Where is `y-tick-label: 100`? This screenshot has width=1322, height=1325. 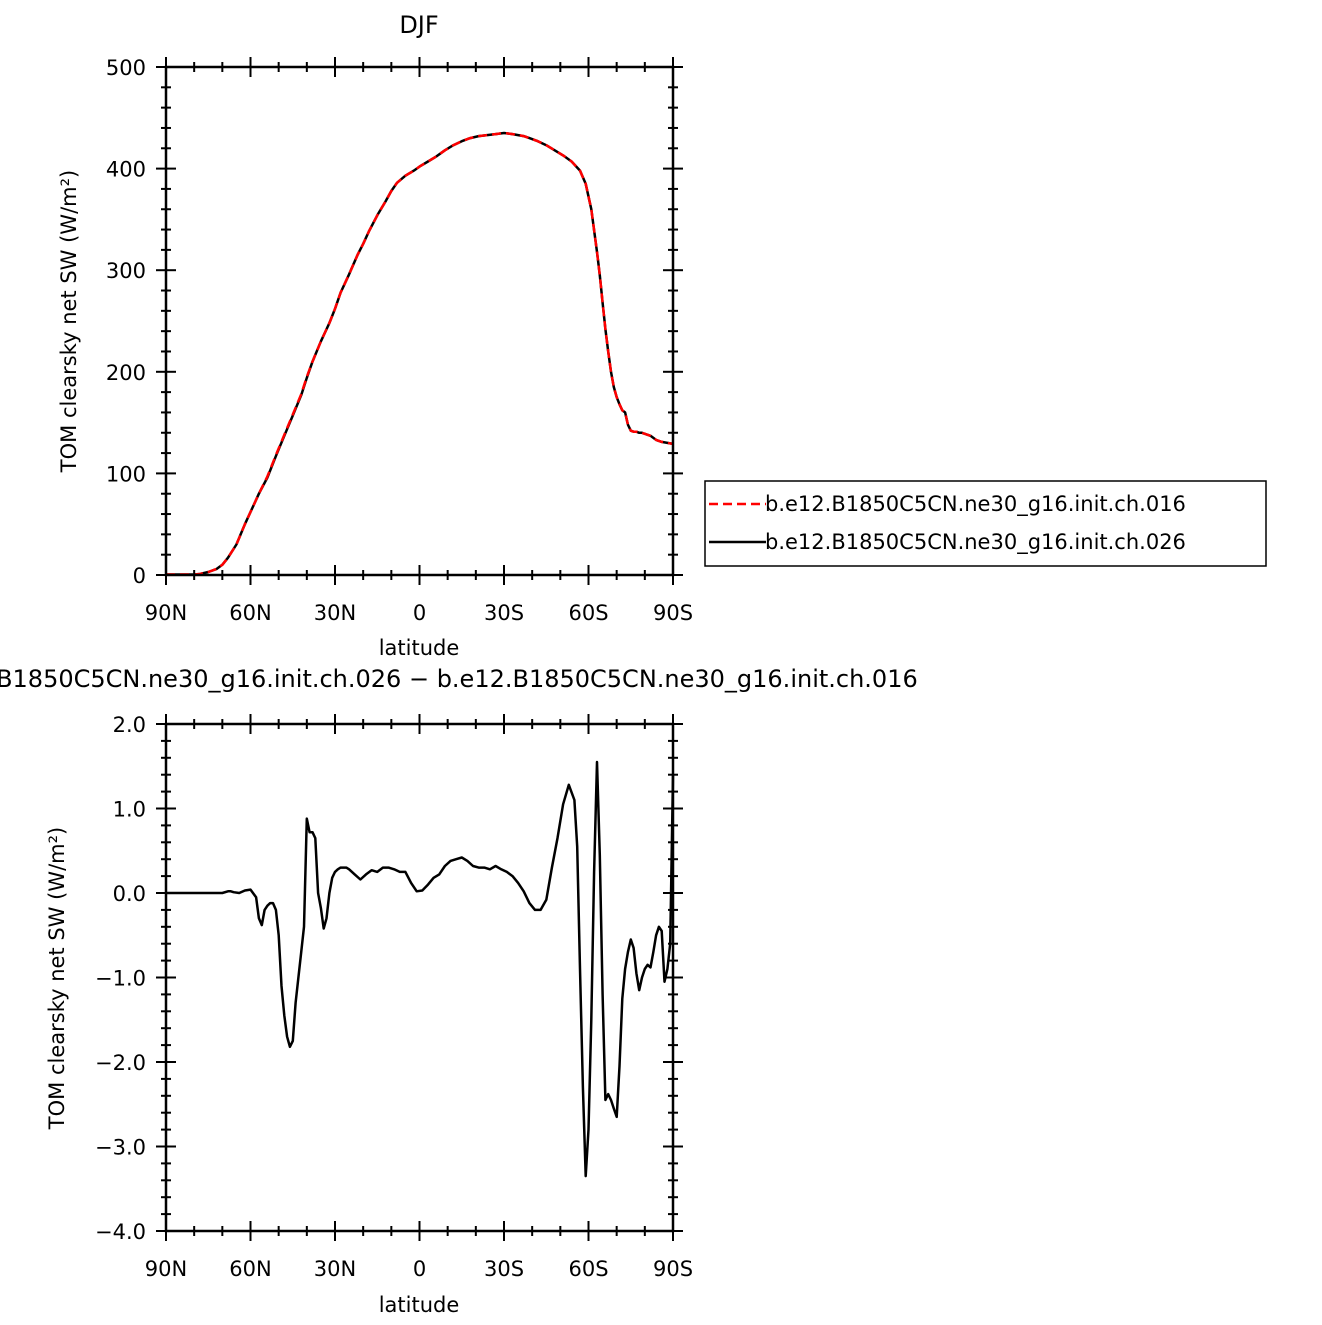
y-tick-label: 100 is located at coordinates (126, 474).